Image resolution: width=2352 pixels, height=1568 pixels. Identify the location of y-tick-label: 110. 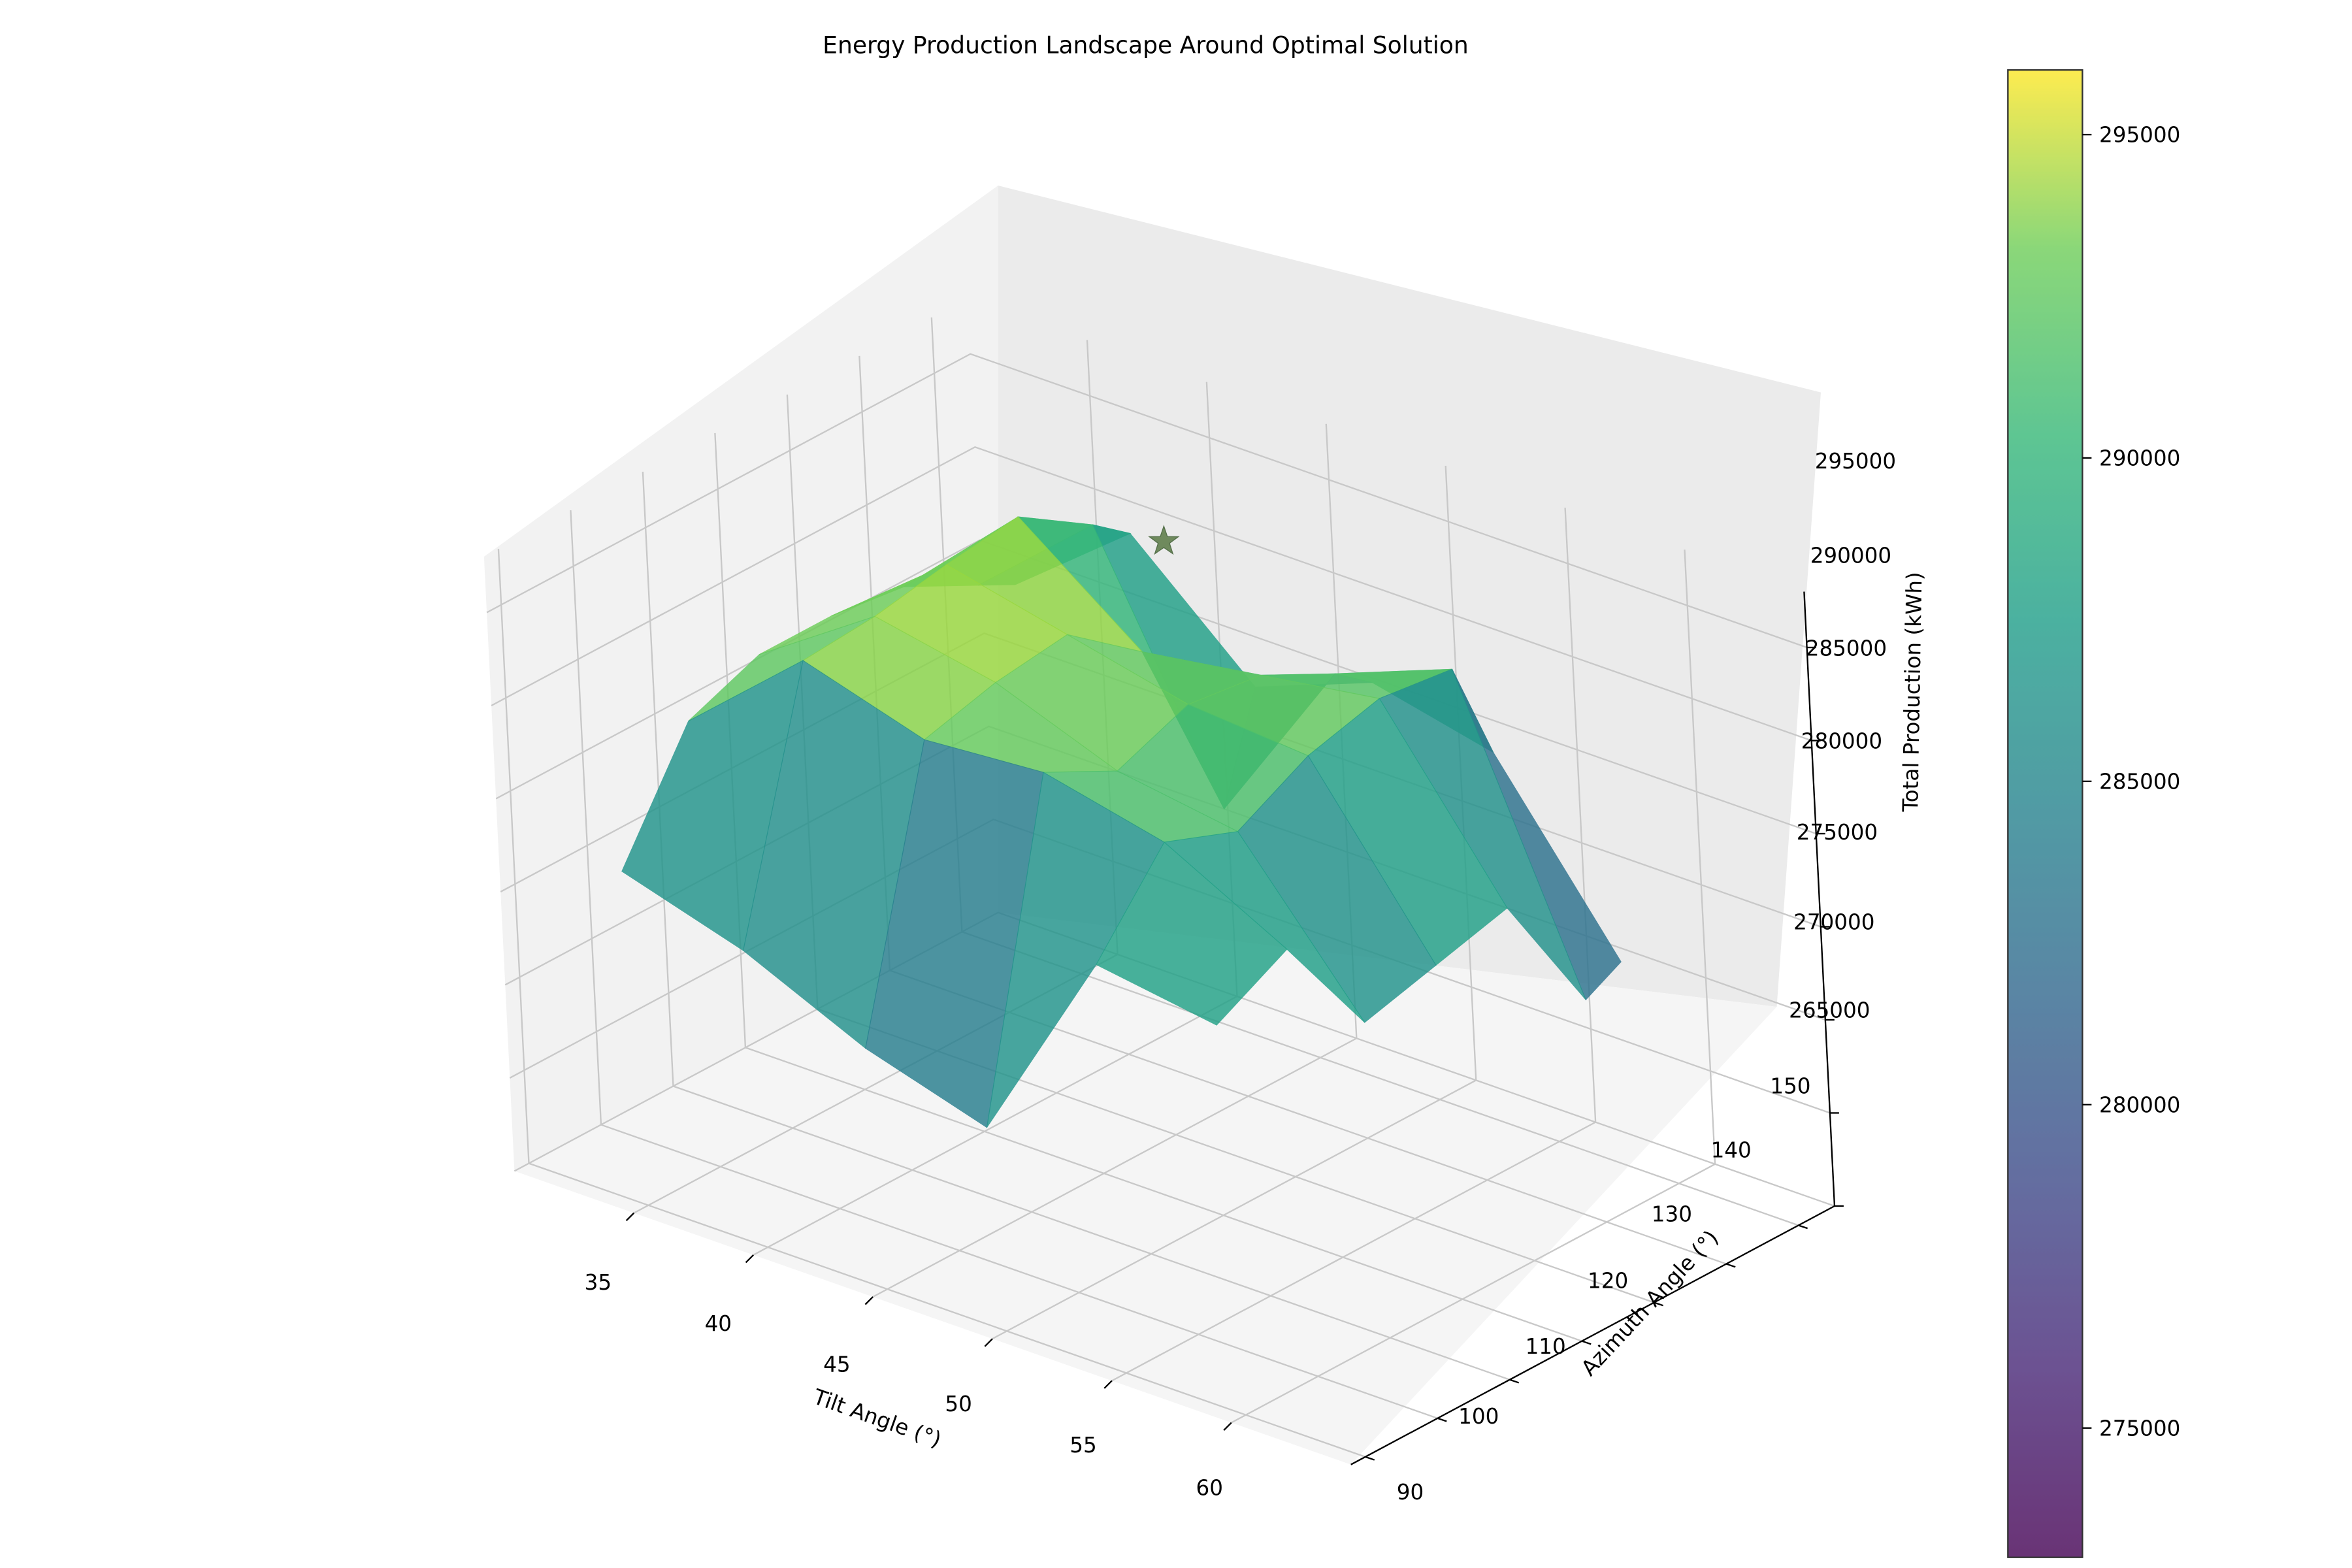
(1546, 1346).